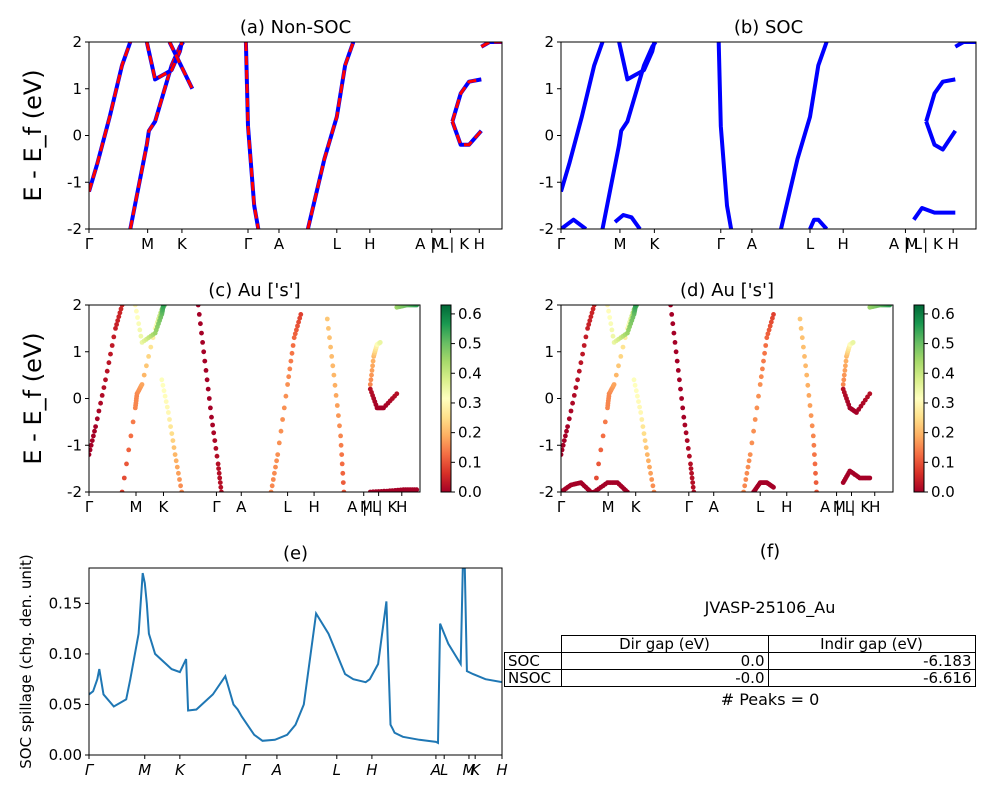 The width and height of the screenshot is (1000, 800). Describe the element at coordinates (871, 661) in the screenshot. I see `table-cell: -6.183` at that location.